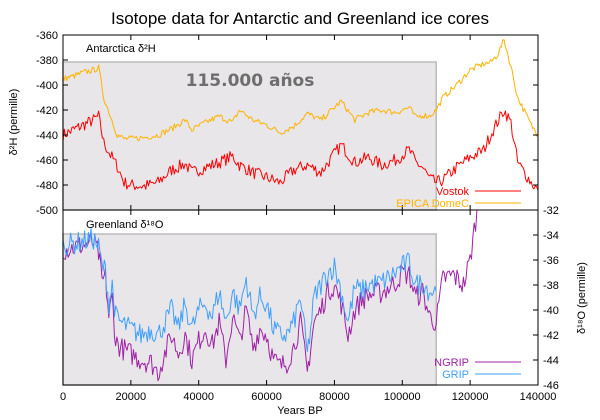  I want to click on panel-label-antarctica: Antarctica δ²H, so click(121, 49).